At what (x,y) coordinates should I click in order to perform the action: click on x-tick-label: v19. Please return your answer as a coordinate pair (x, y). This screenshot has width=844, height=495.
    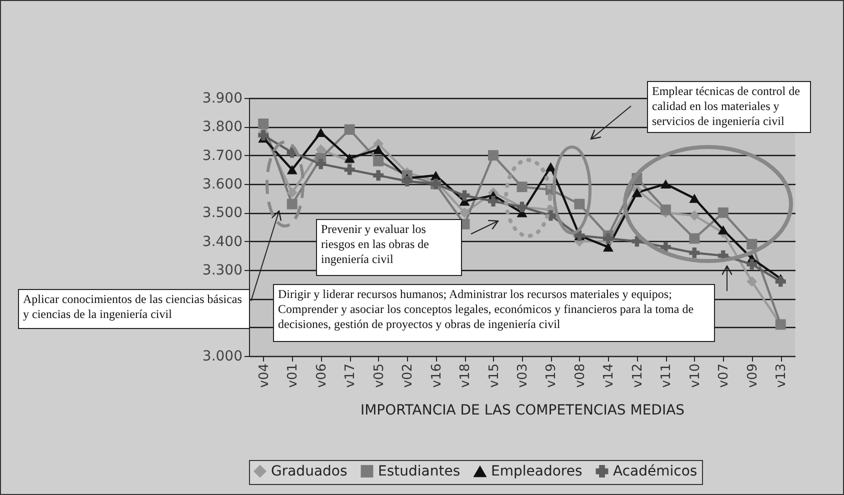
    Looking at the image, I should click on (552, 376).